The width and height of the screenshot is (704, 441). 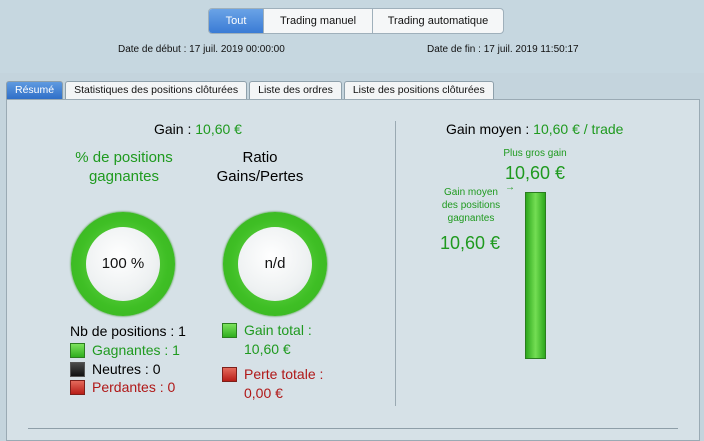 I want to click on avg-winning-label-line1: Gain moyen, so click(x=471, y=192).